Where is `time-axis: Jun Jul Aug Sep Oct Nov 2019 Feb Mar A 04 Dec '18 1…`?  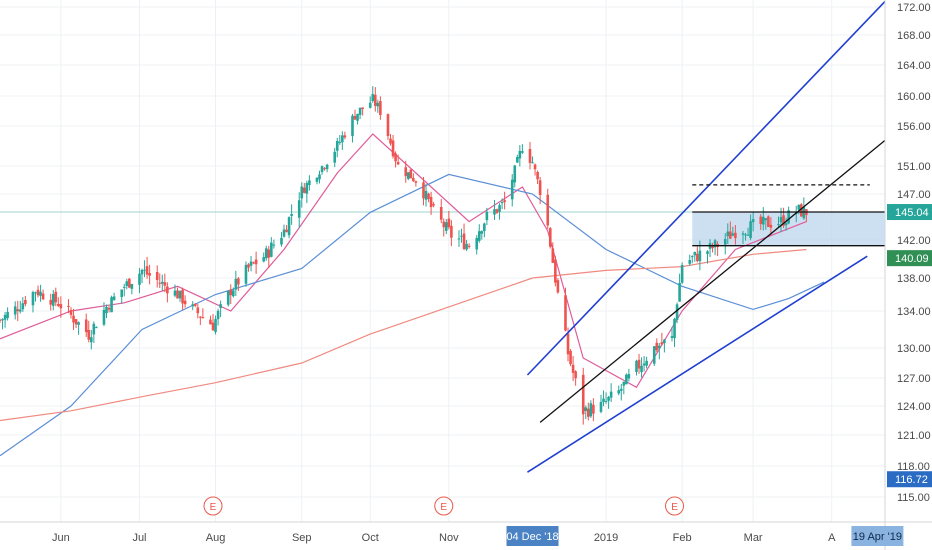 time-axis: Jun Jul Aug Sep Oct Nov 2019 Feb Mar A 04 Dec '18 1… is located at coordinates (466, 533).